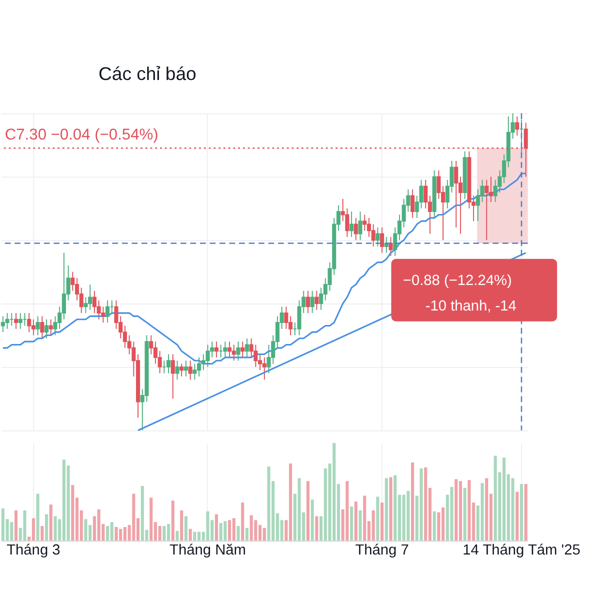 The height and width of the screenshot is (600, 600). What do you see at coordinates (521, 550) in the screenshot?
I see `x-tick-label: 14 Tháng Tám '25` at bounding box center [521, 550].